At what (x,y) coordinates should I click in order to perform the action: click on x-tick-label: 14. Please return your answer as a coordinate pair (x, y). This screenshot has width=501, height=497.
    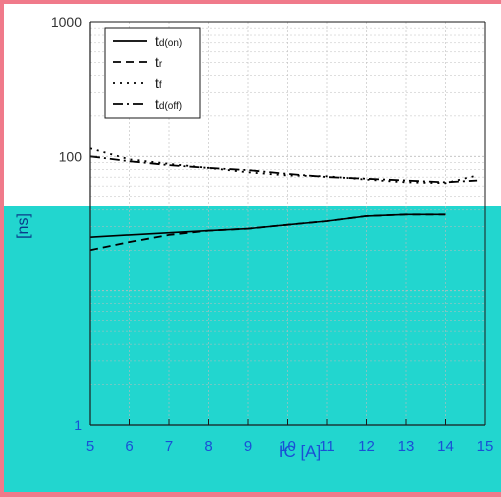
    Looking at the image, I should click on (445, 446).